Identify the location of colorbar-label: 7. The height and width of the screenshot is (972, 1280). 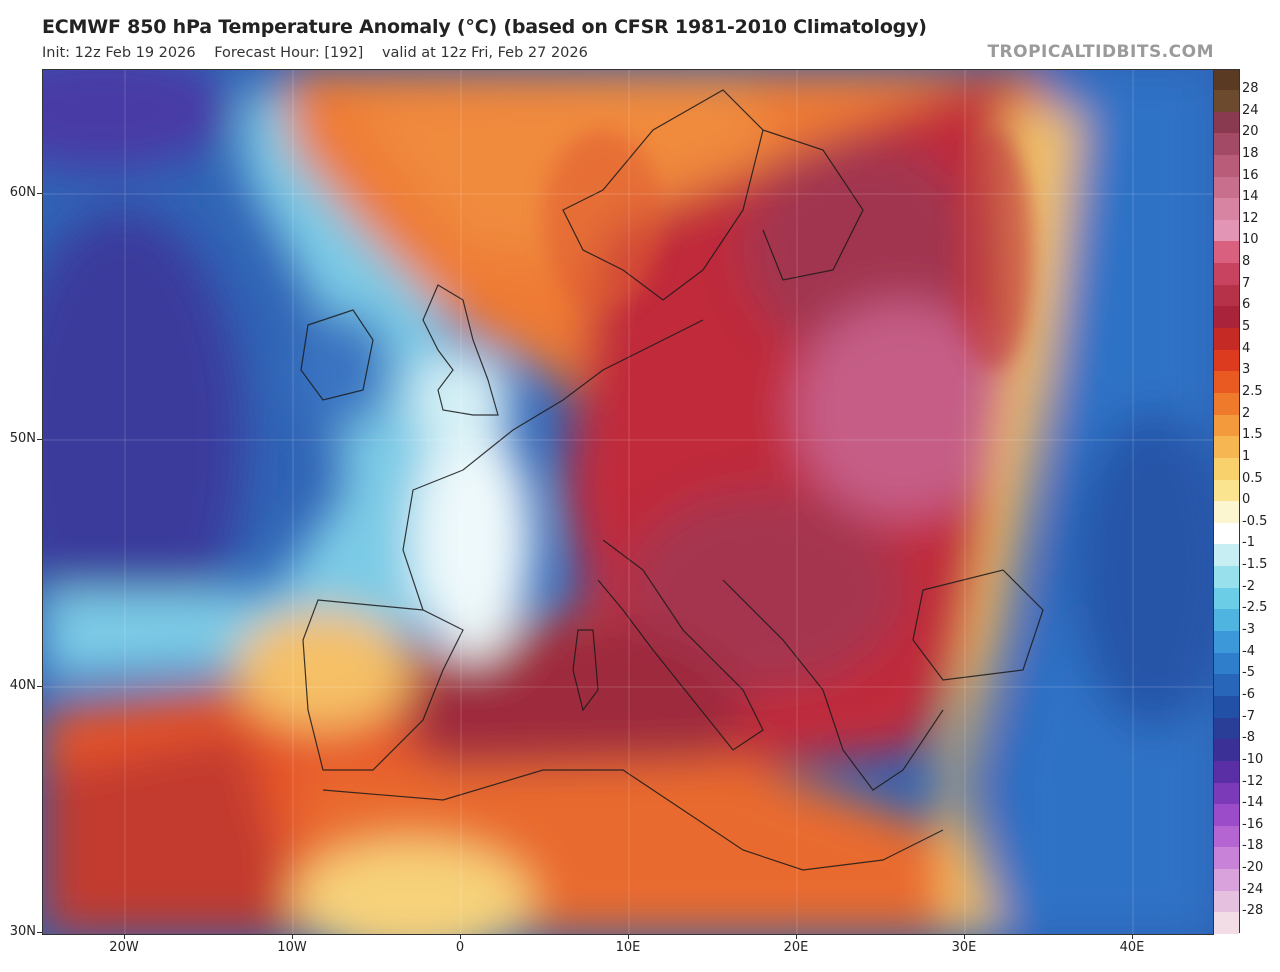
(1246, 283).